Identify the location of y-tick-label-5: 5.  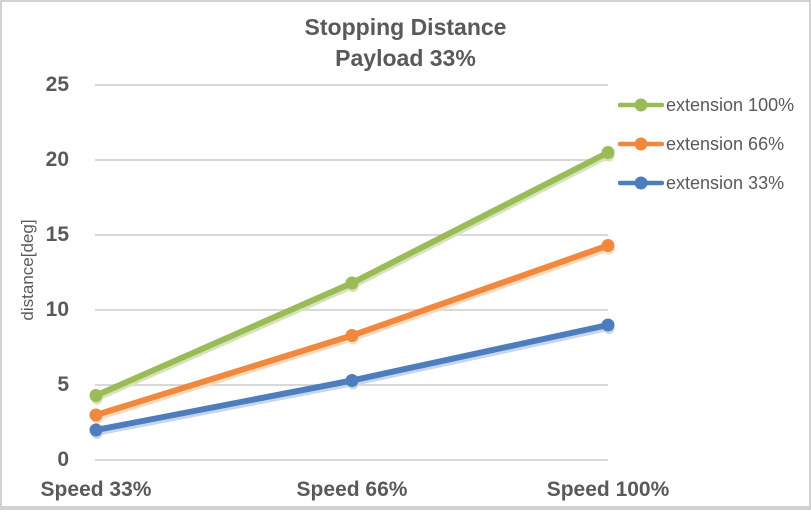
(63, 384).